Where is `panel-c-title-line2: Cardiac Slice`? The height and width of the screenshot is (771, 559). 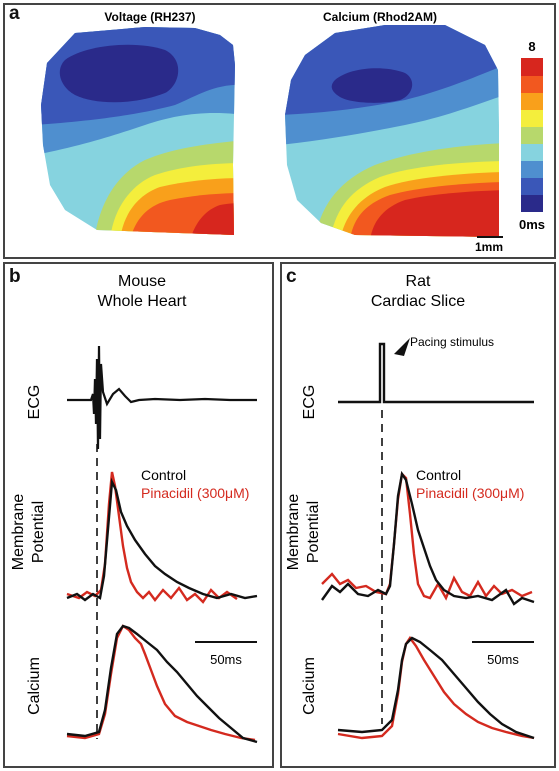
panel-c-title-line2: Cardiac Slice is located at coordinates (418, 301).